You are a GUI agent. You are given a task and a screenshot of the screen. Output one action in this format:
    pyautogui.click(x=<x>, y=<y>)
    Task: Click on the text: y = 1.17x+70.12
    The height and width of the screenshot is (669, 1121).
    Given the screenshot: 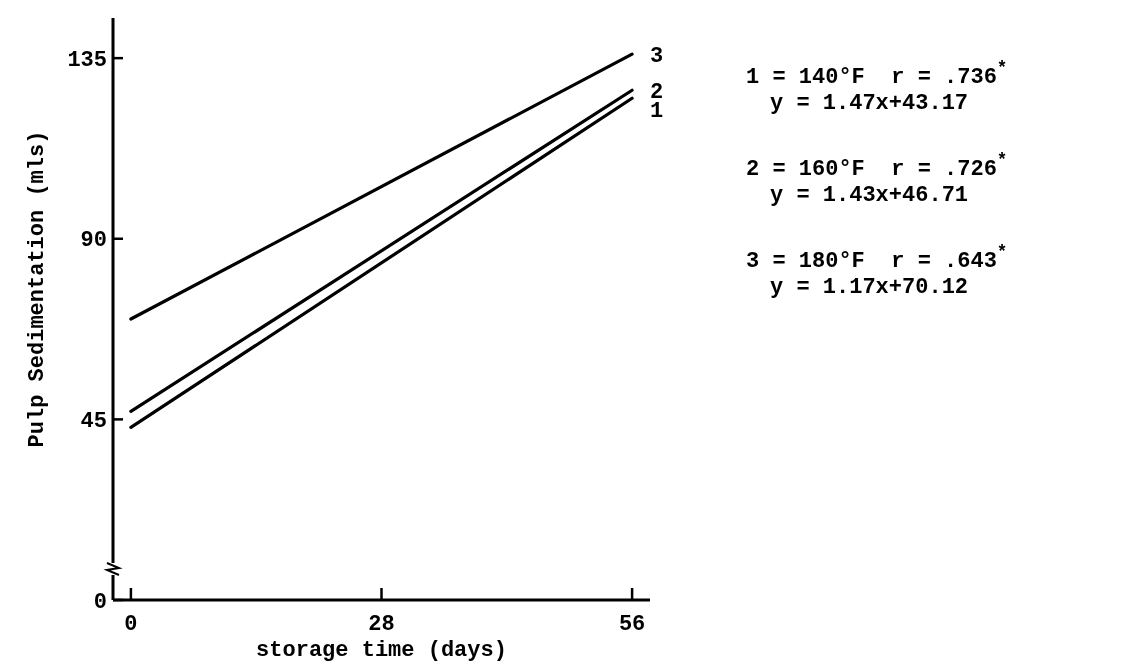 What is the action you would take?
    pyautogui.click(x=869, y=287)
    